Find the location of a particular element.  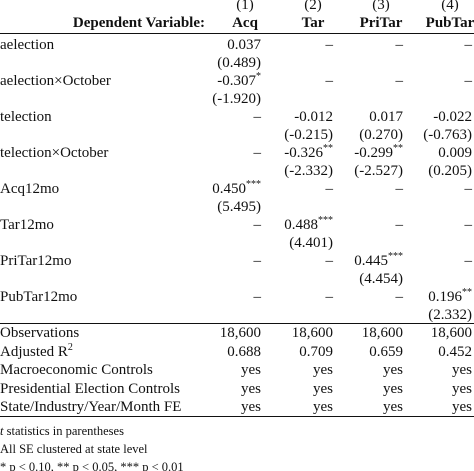

coefficient: 0.009 is located at coordinates (455, 153).